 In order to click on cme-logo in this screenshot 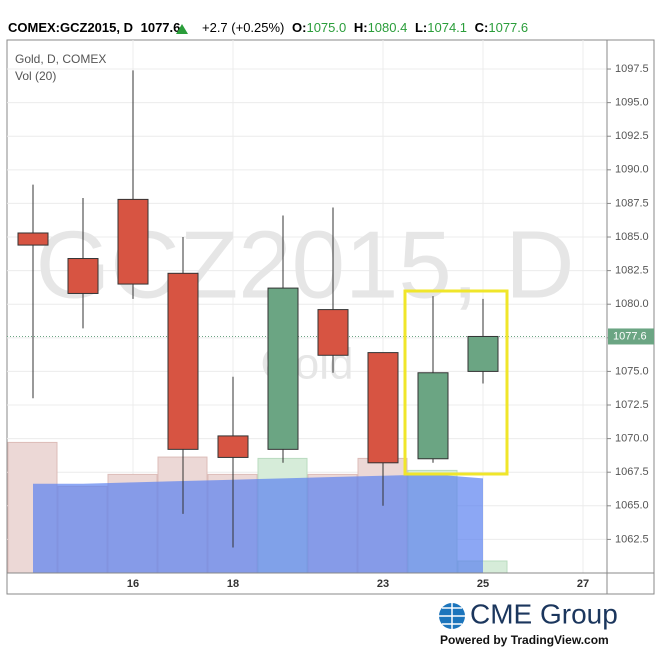, I will do `click(452, 616)`.